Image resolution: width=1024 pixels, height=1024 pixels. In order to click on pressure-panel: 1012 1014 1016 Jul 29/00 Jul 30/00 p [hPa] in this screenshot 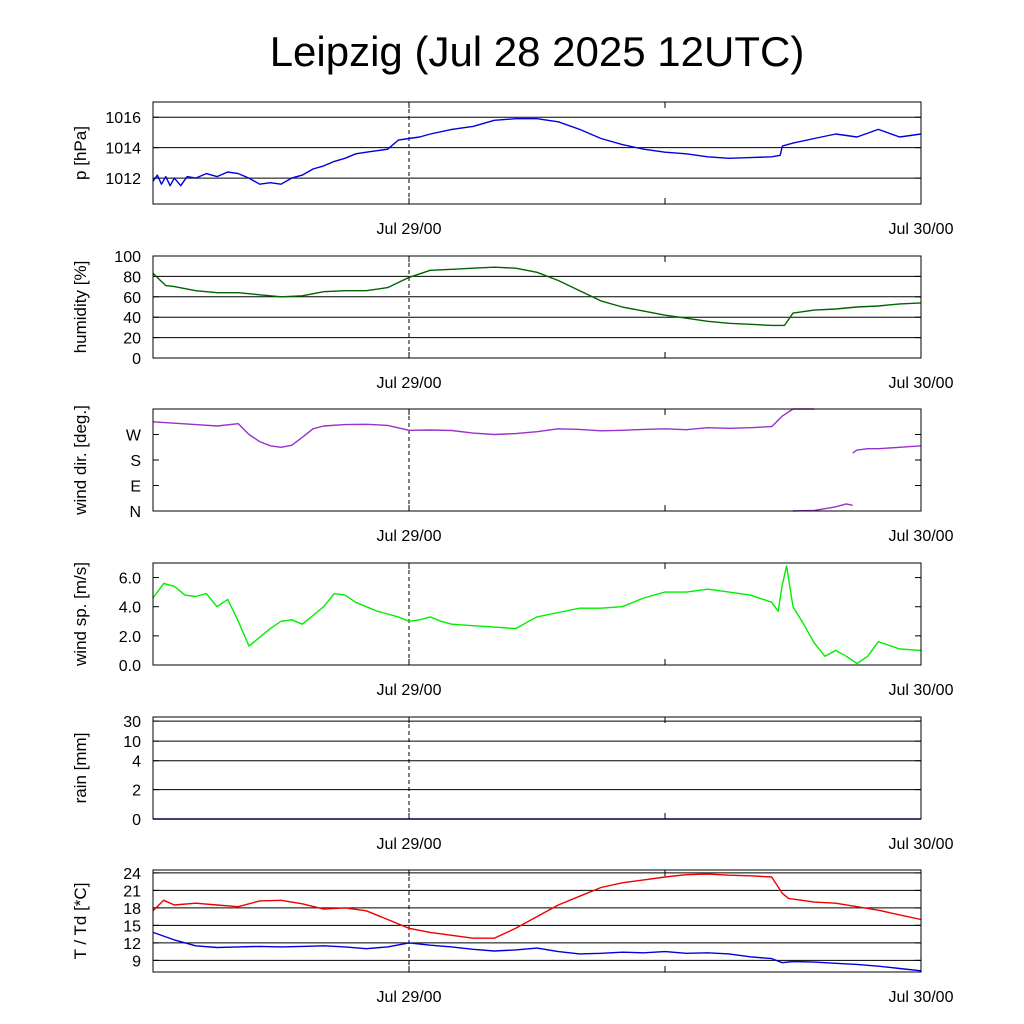, I will do `click(512, 169)`.